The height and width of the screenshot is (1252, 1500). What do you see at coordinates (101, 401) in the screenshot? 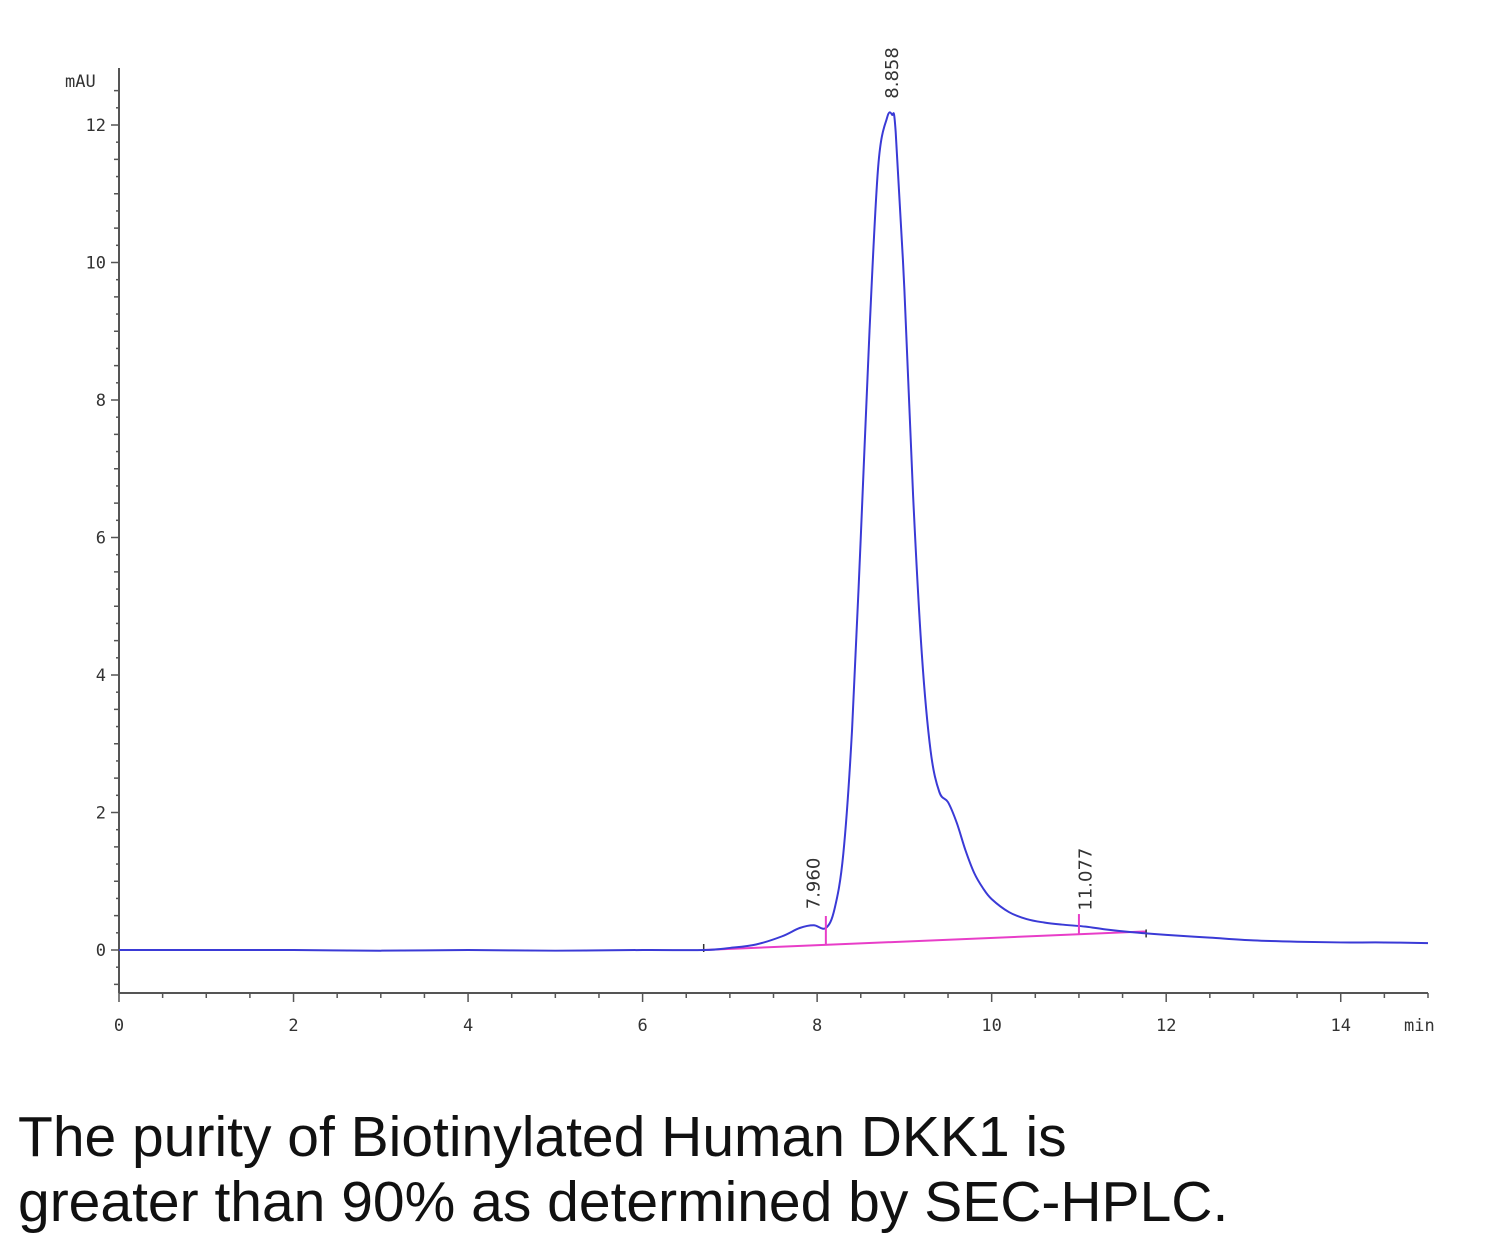
I see `y-tick-label: 8` at bounding box center [101, 401].